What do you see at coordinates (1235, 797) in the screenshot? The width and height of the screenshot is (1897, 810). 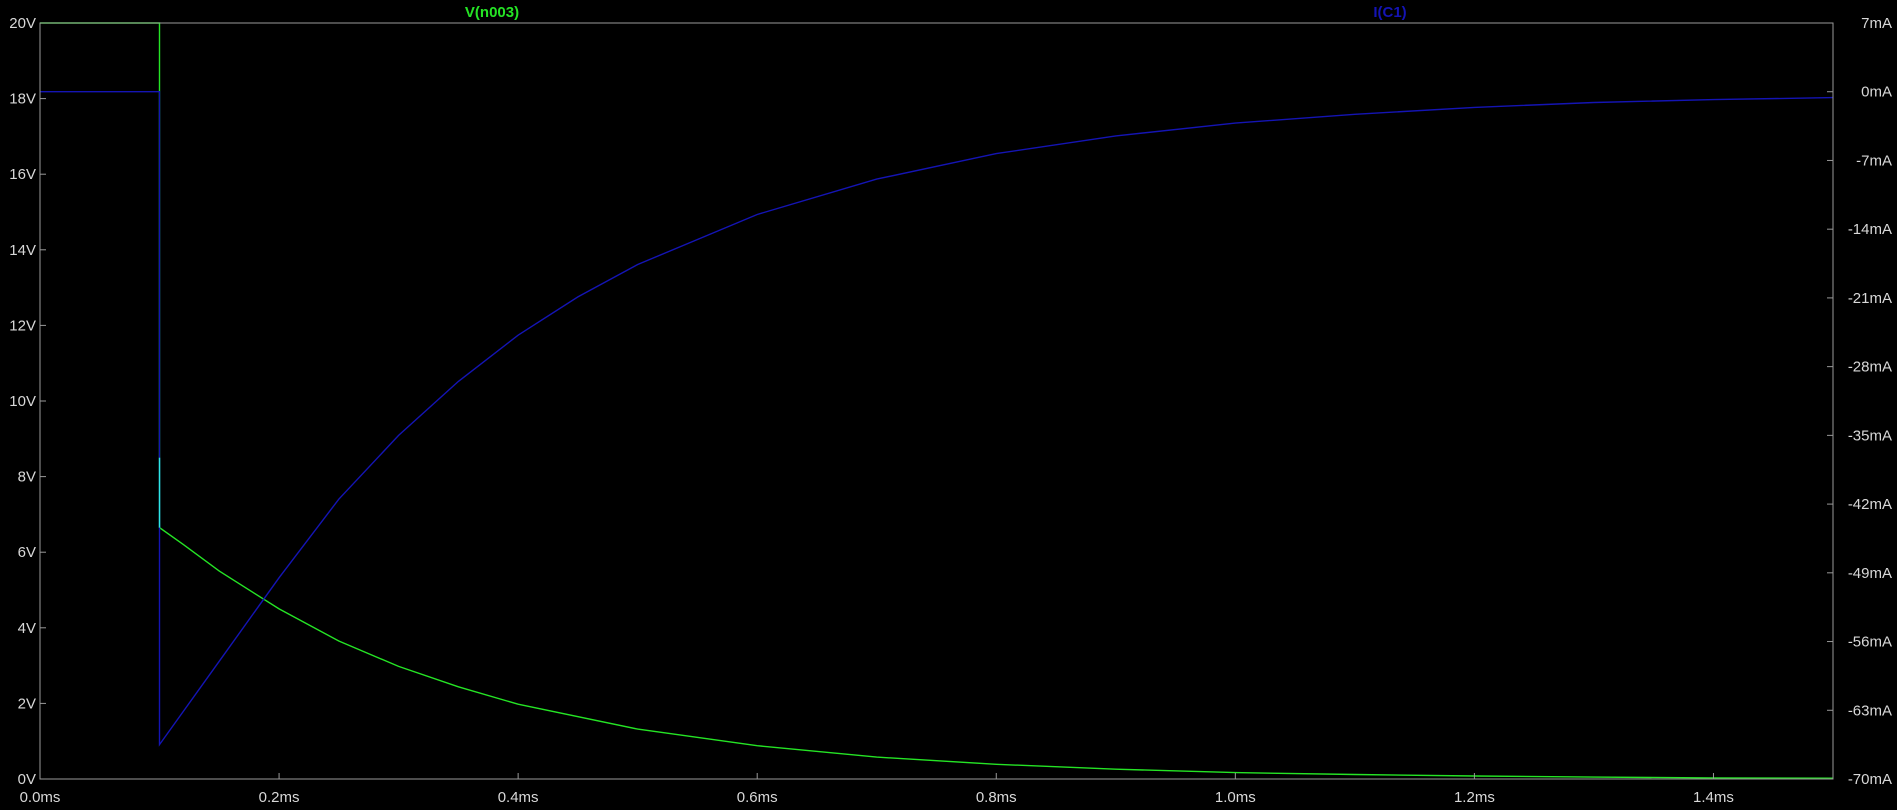 I see `x-tick-label: 1.0ms` at bounding box center [1235, 797].